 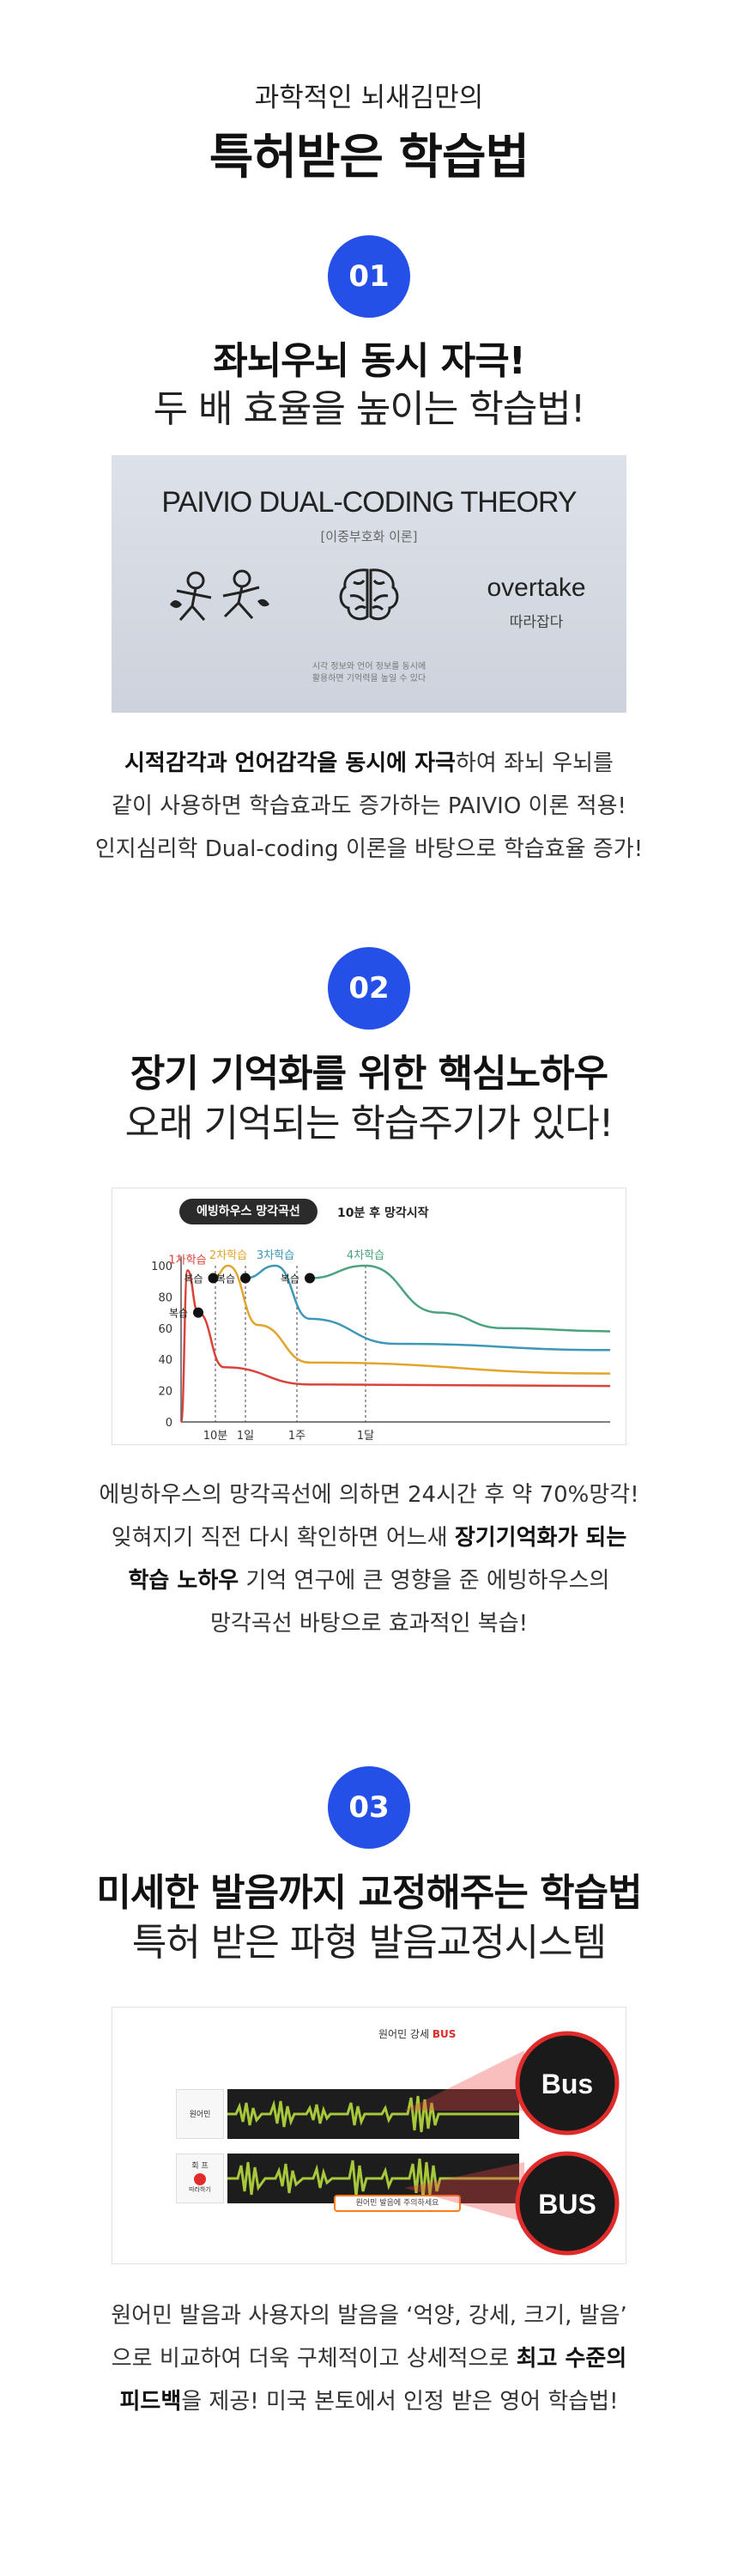 What do you see at coordinates (161, 1267) in the screenshot?
I see `y-tick-label: 100` at bounding box center [161, 1267].